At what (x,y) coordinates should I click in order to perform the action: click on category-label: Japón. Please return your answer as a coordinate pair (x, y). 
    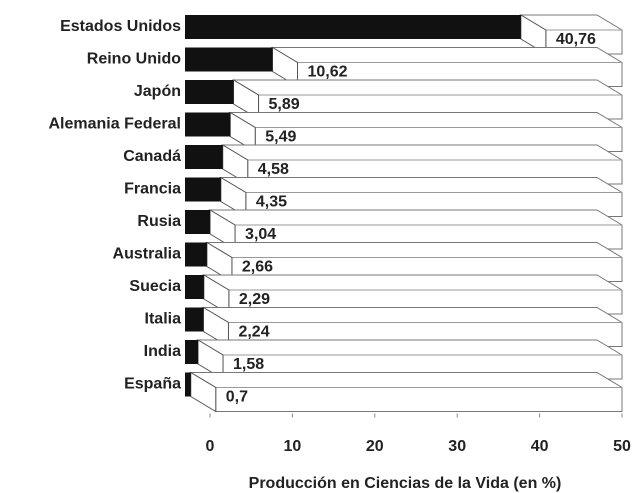
    Looking at the image, I should click on (157, 91).